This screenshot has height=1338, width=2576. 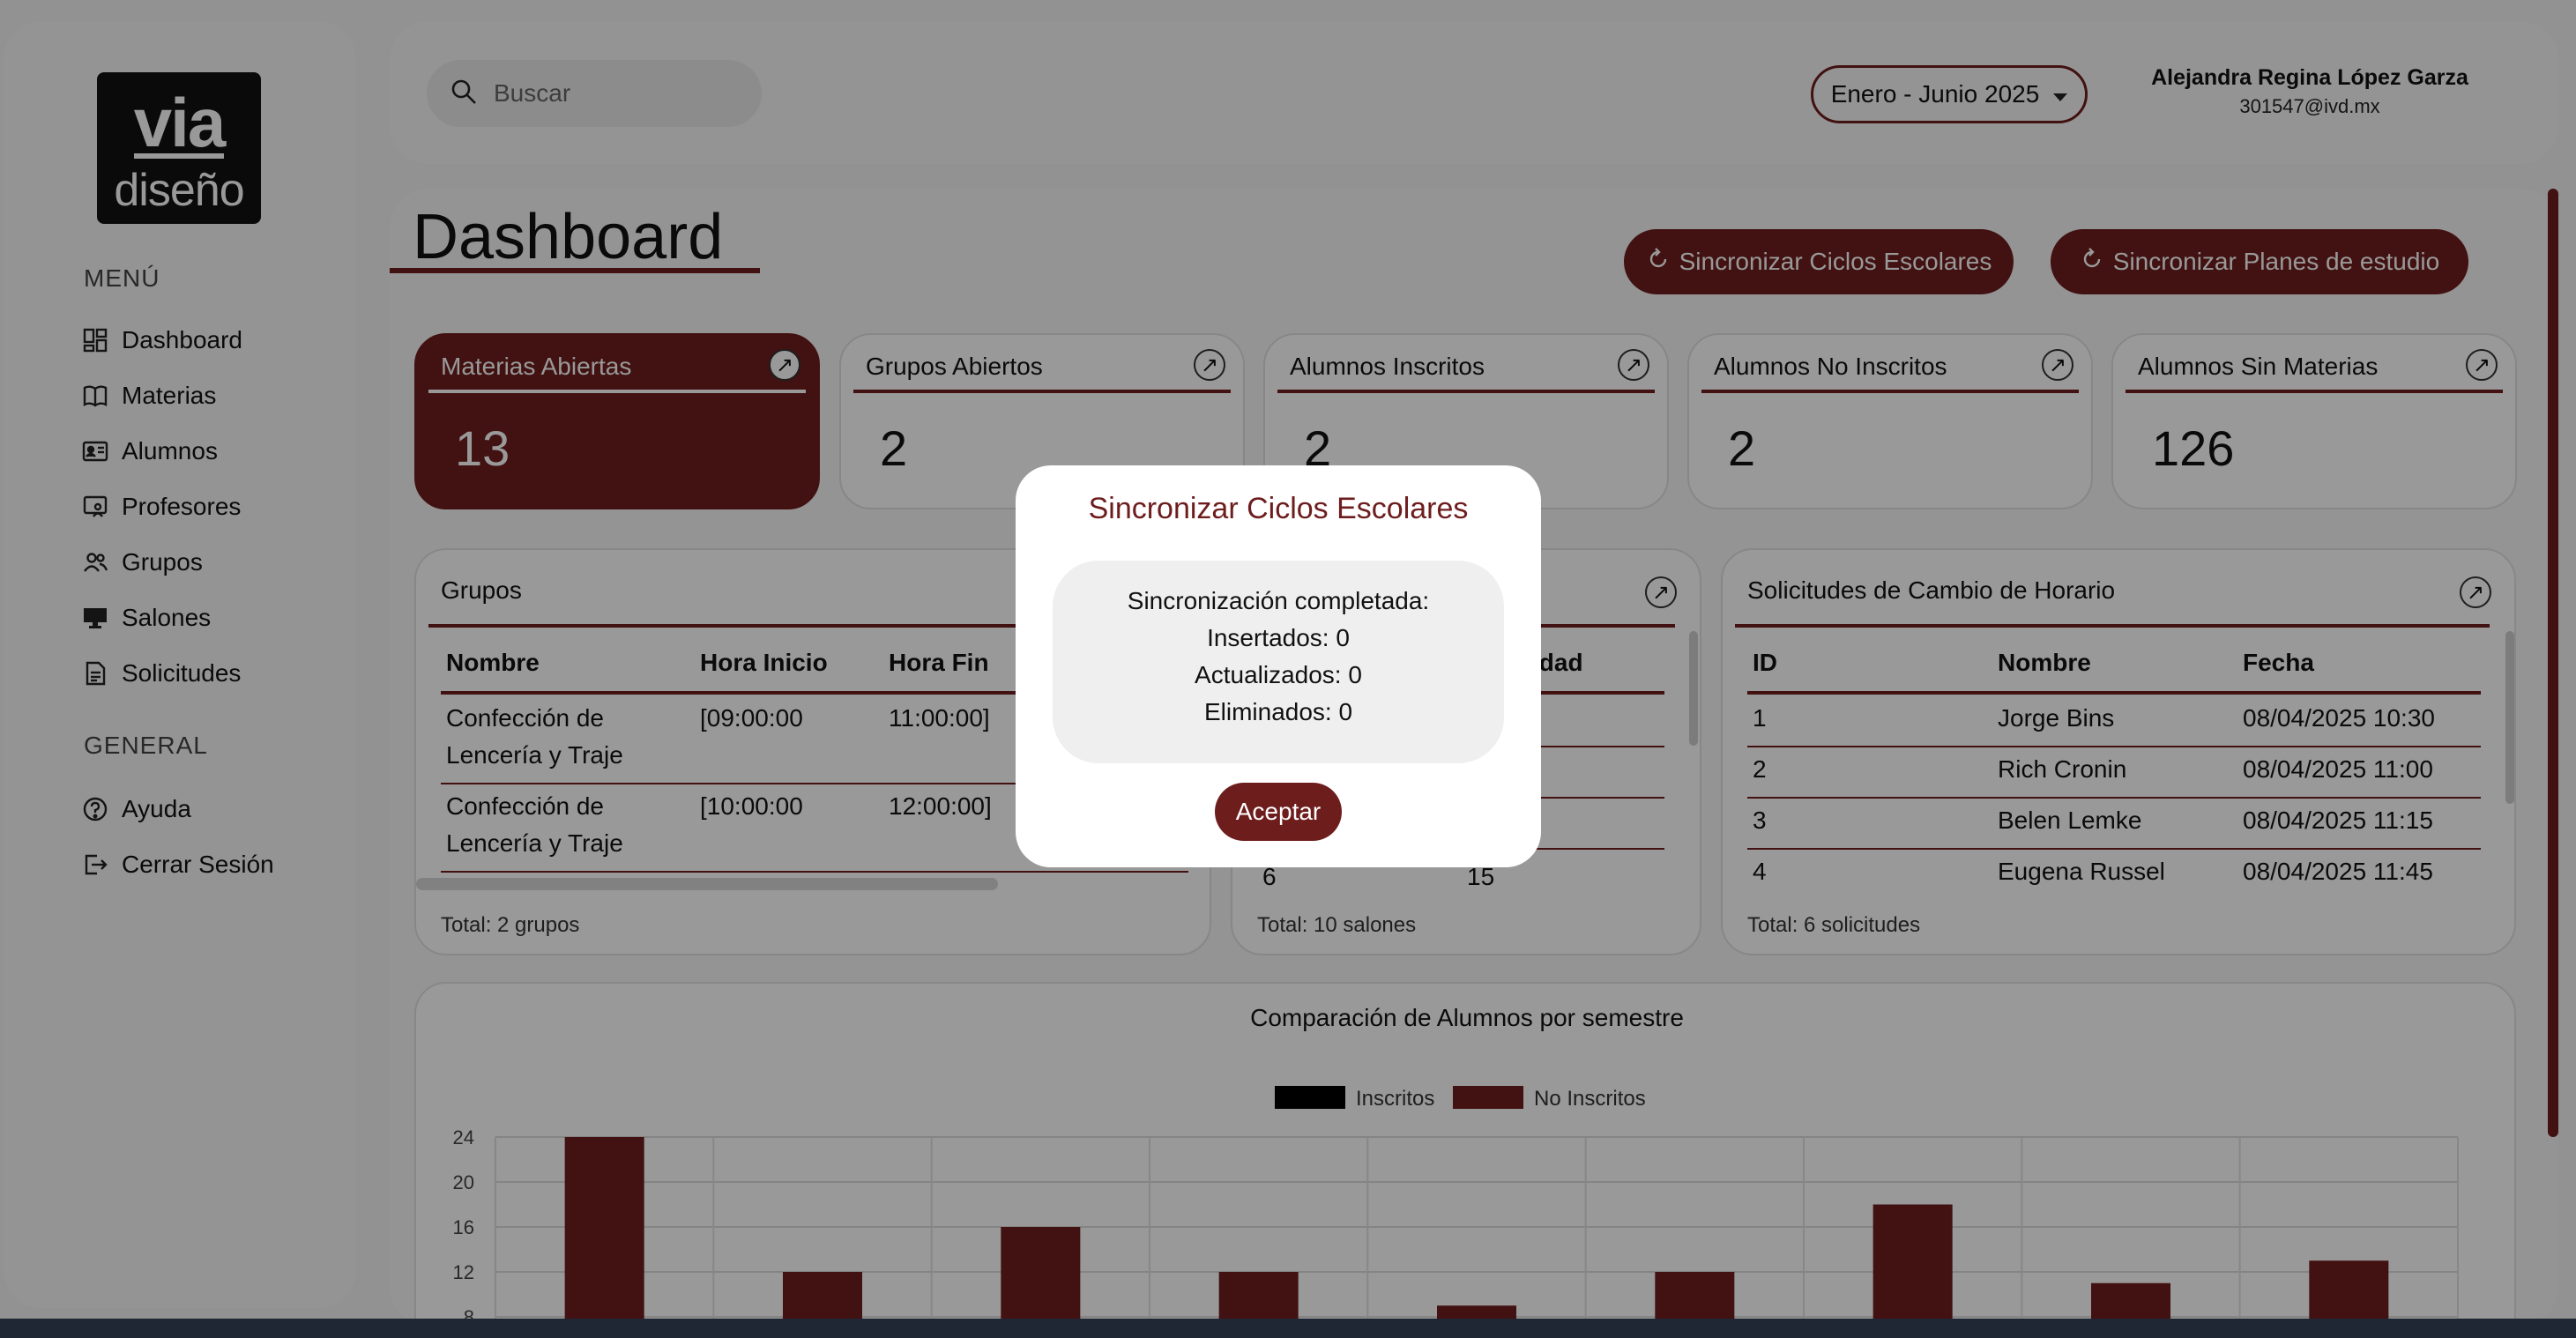 I want to click on sync-plans-button: Sincronizar Planes de estudio, so click(x=2259, y=261).